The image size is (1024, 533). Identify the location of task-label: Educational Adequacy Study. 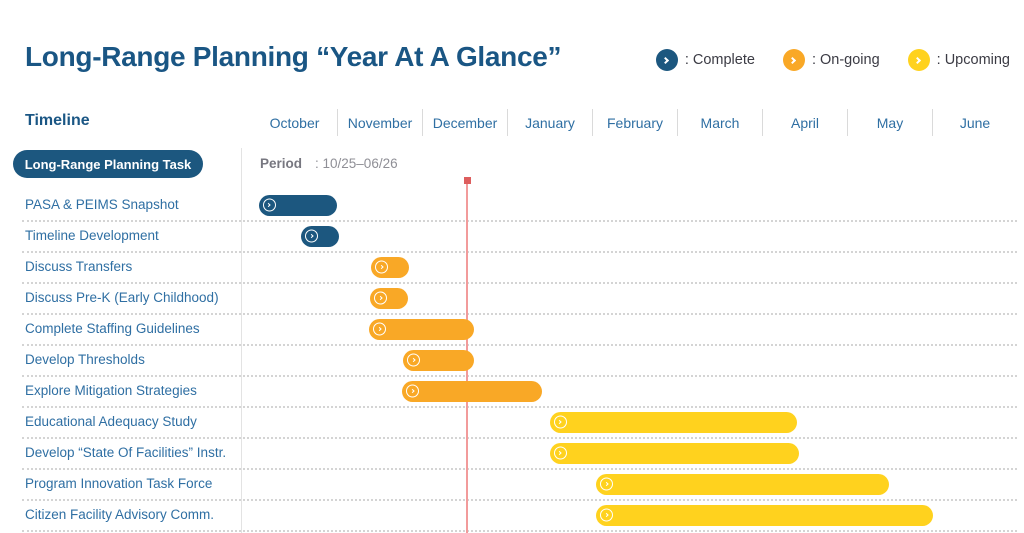
(111, 421).